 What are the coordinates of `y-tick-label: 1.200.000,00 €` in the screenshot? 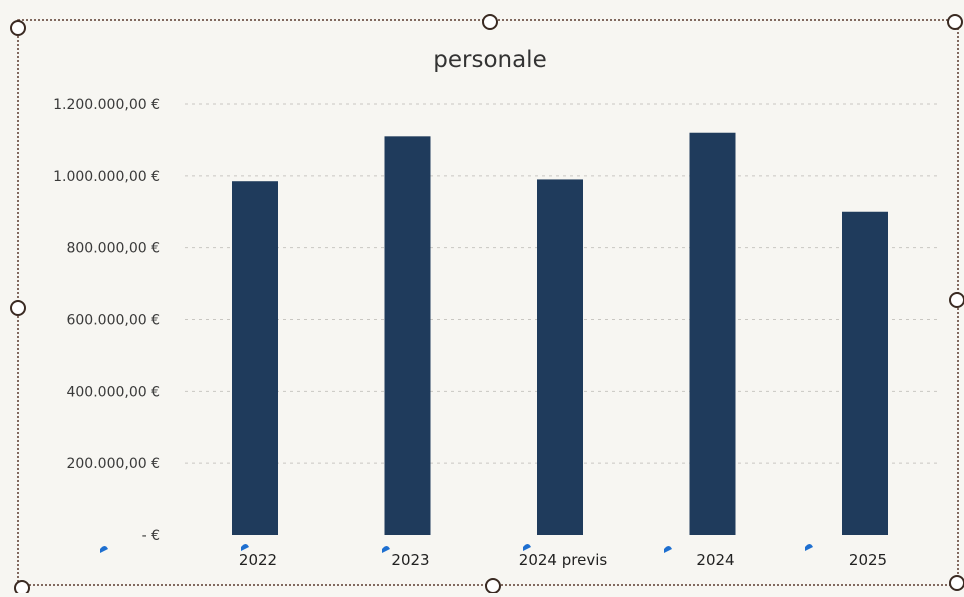 It's located at (106, 105).